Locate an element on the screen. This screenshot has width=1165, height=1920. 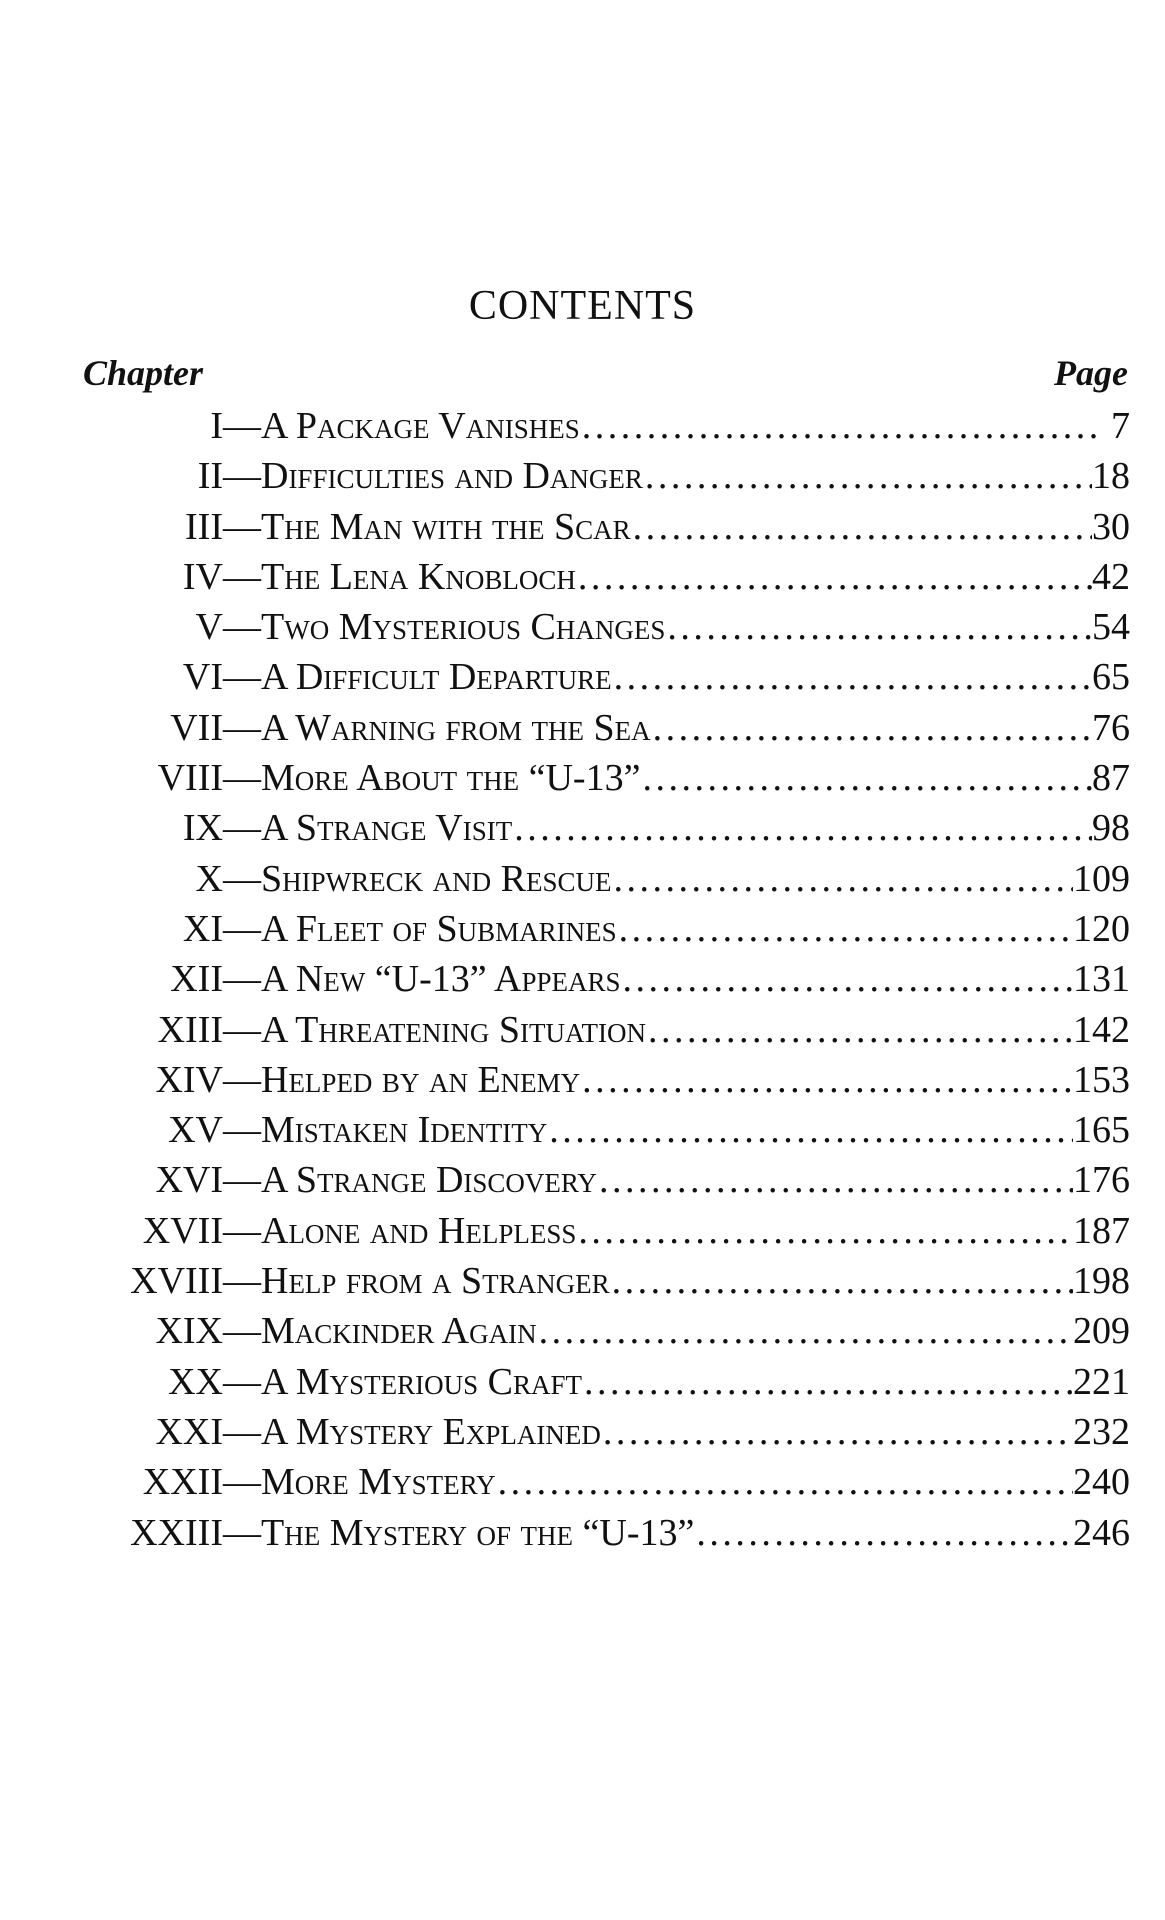
chapter-number: XXII is located at coordinates (182, 1482).